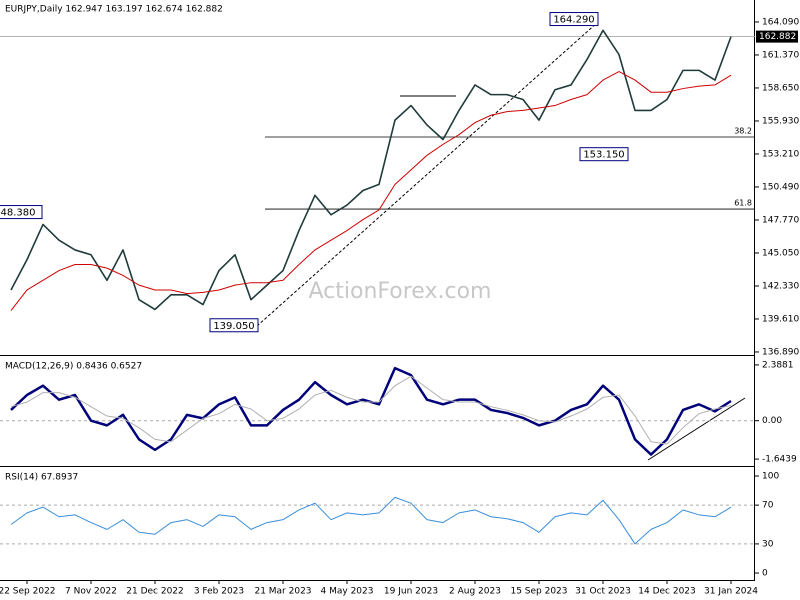 The image size is (800, 600). What do you see at coordinates (743, 203) in the screenshot?
I see `fibo-label: 61.8` at bounding box center [743, 203].